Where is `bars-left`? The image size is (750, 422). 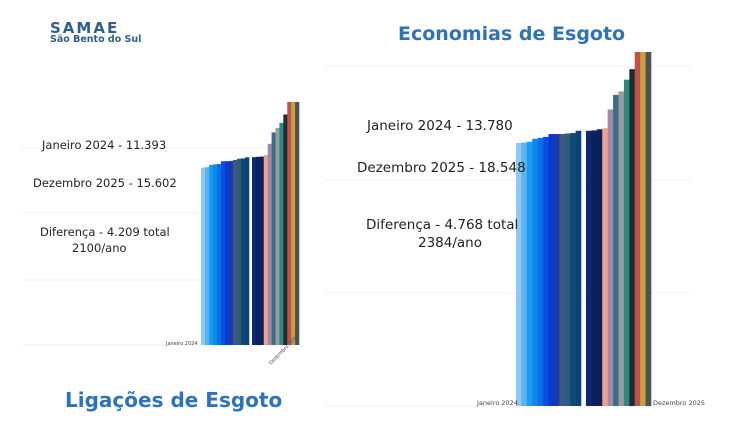 bars-left is located at coordinates (250, 224).